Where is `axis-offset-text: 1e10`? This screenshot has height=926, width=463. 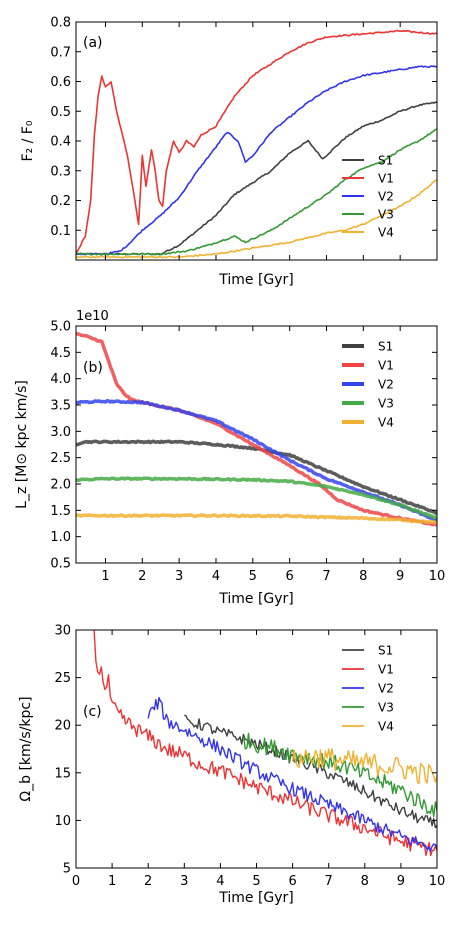 axis-offset-text: 1e10 is located at coordinates (92, 316).